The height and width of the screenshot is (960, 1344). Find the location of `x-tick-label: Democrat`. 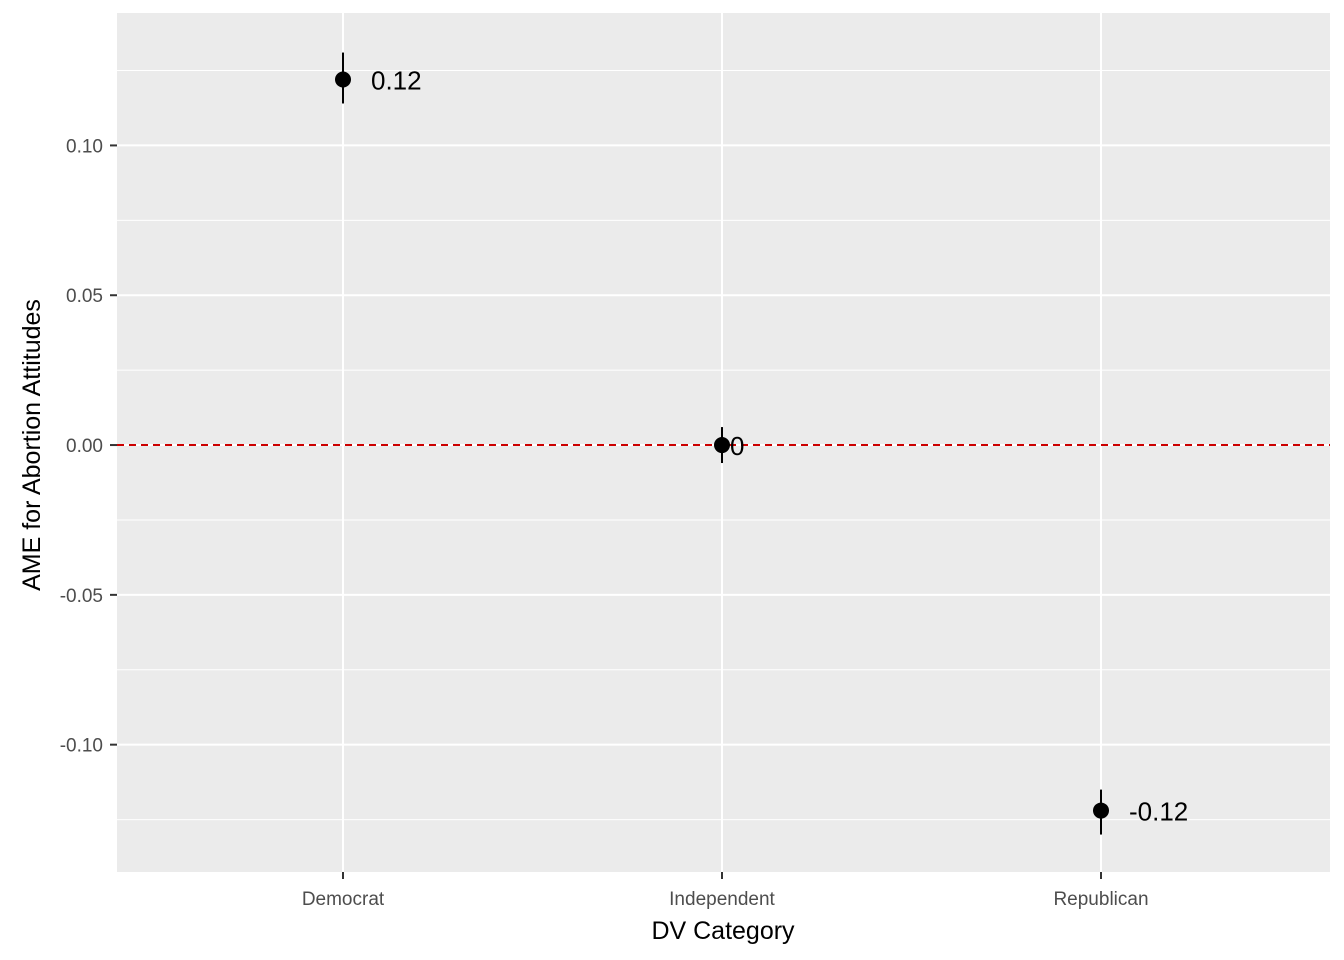

x-tick-label: Democrat is located at coordinates (343, 899).